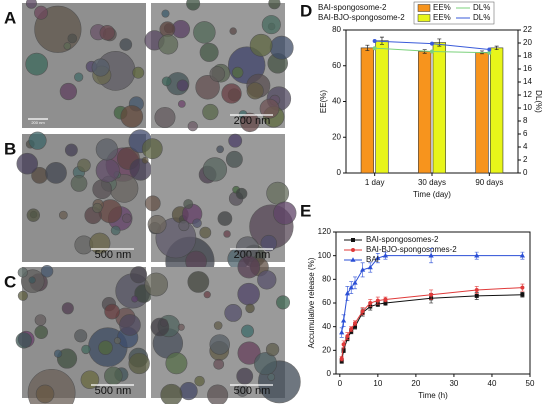 This screenshot has height=404, width=550. What do you see at coordinates (311, 302) in the screenshot?
I see `y-axis-label: Accumulative release (%)` at bounding box center [311, 302].